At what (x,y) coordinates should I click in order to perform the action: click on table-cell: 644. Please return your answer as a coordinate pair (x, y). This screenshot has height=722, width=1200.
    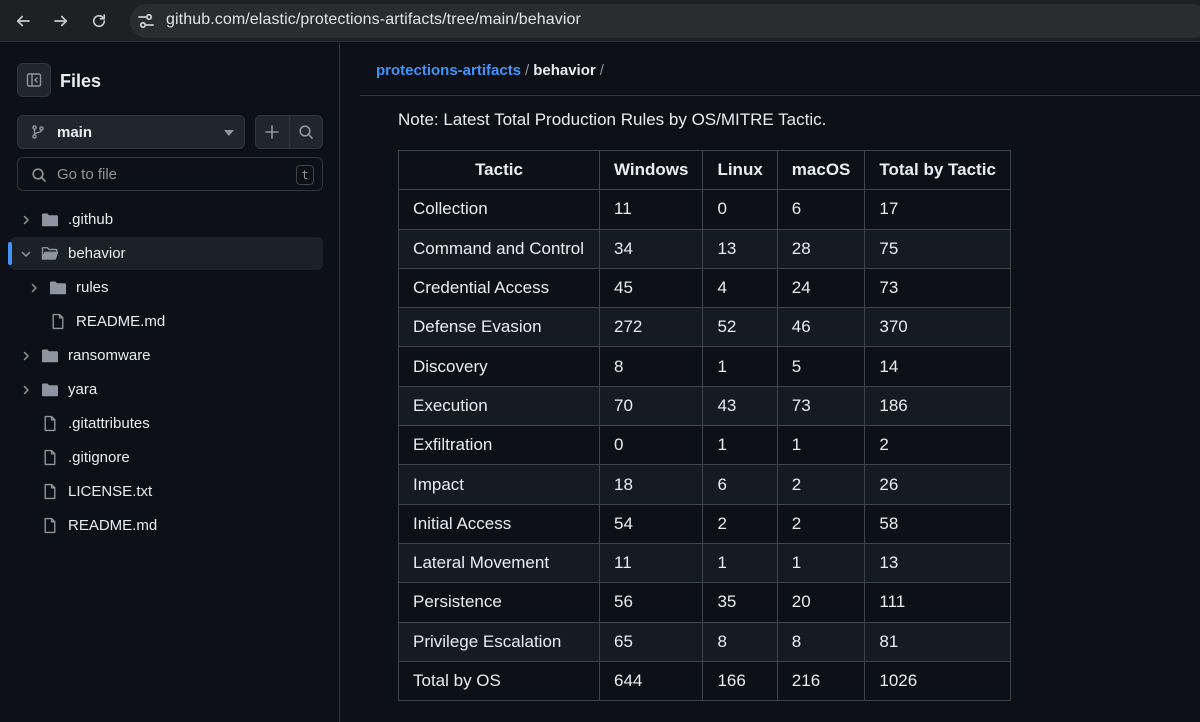
    Looking at the image, I should click on (651, 681).